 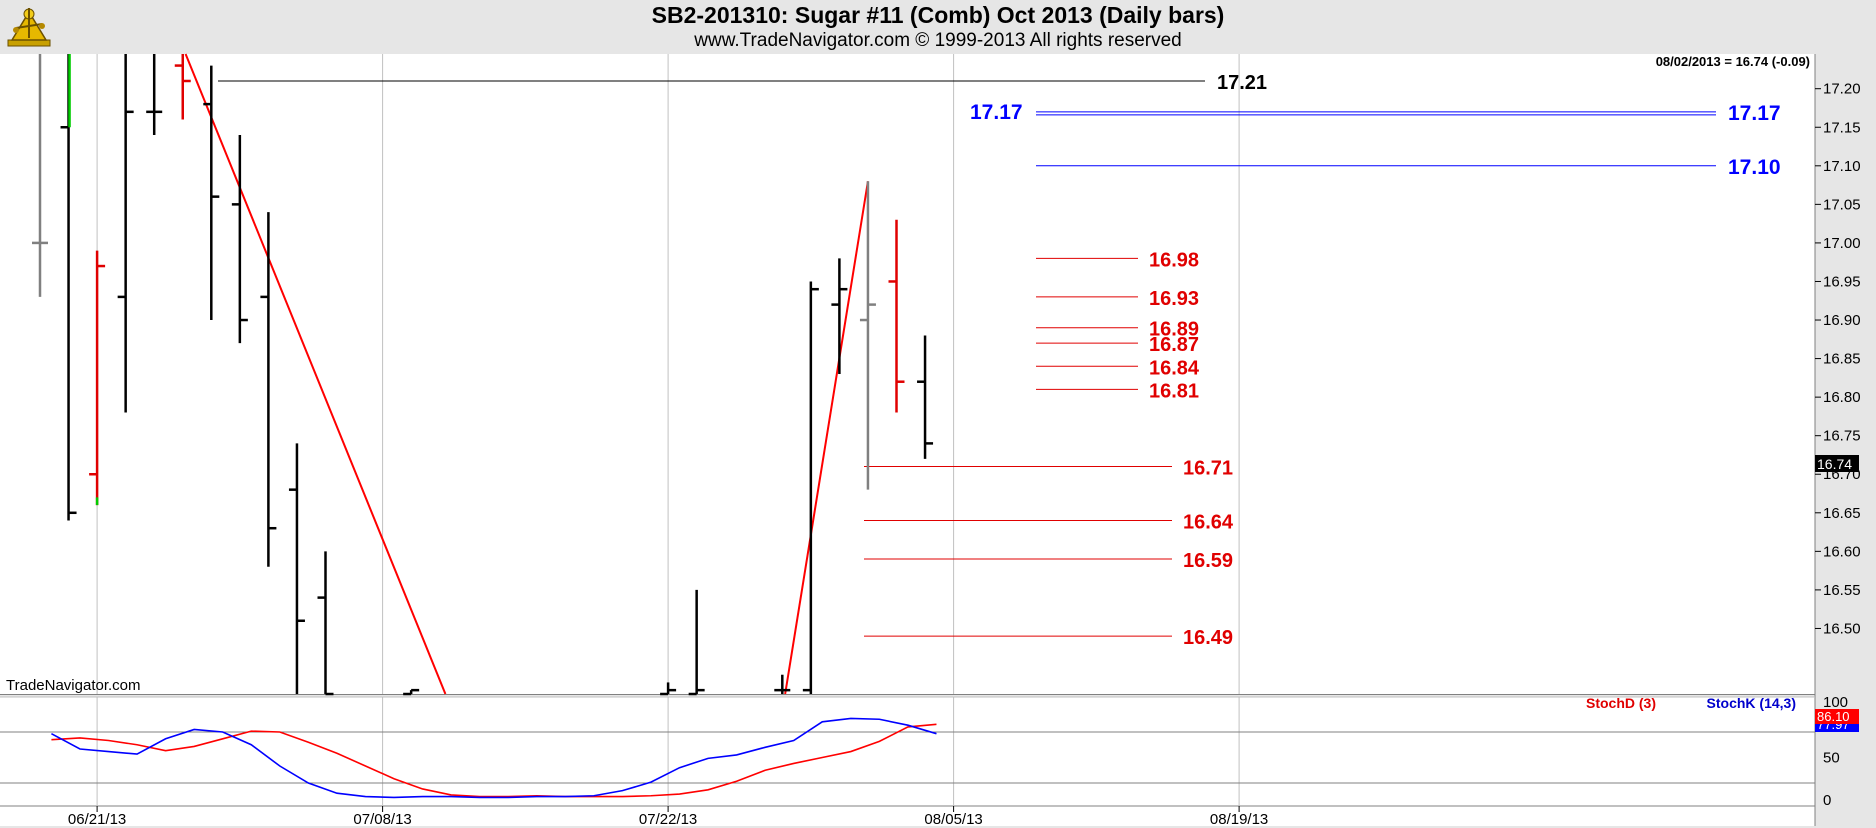 I want to click on level-label-blue-left: 17.17, so click(x=996, y=112).